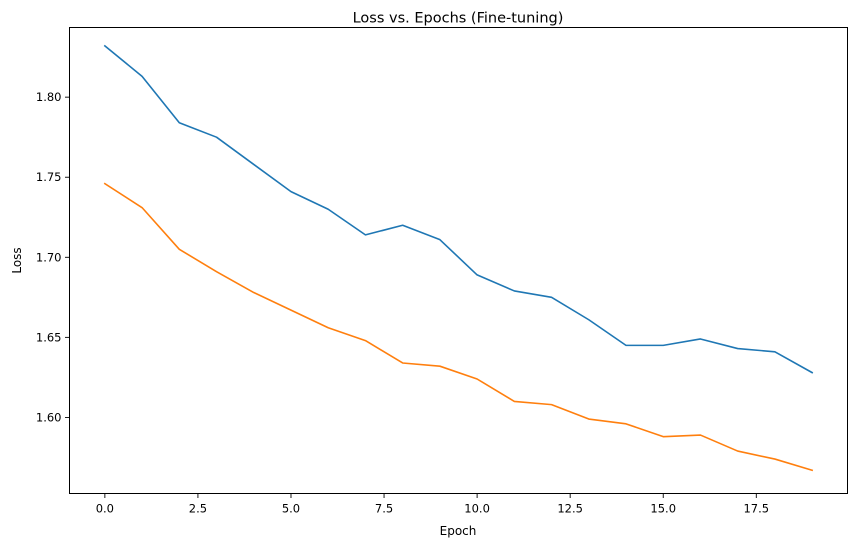 This screenshot has width=855, height=551. I want to click on y-tick-label: 1.60, so click(49, 417).